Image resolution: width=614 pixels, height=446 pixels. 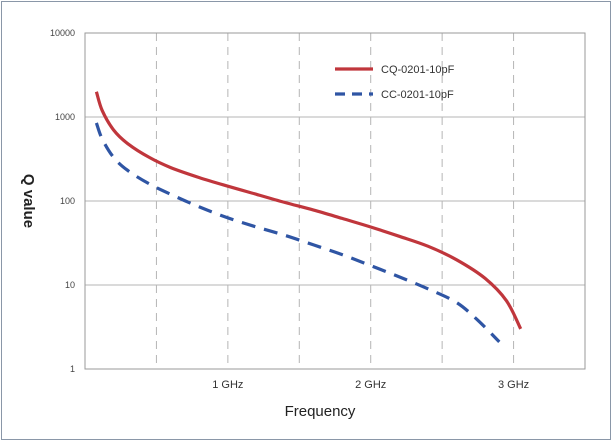 What do you see at coordinates (320, 411) in the screenshot?
I see `x-axis-label: Frequency` at bounding box center [320, 411].